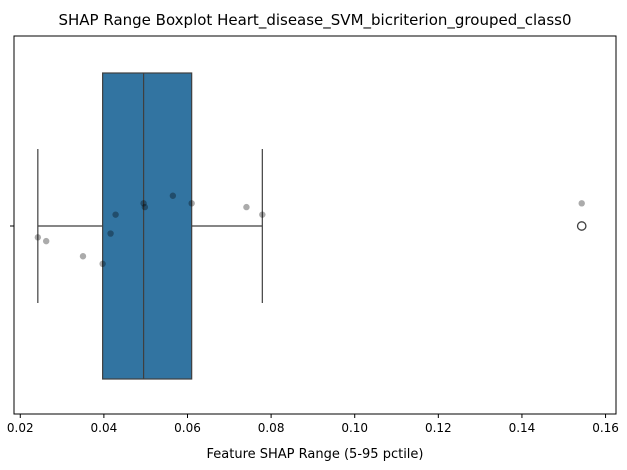  What do you see at coordinates (271, 428) in the screenshot?
I see `x-tick-label: 0.08` at bounding box center [271, 428].